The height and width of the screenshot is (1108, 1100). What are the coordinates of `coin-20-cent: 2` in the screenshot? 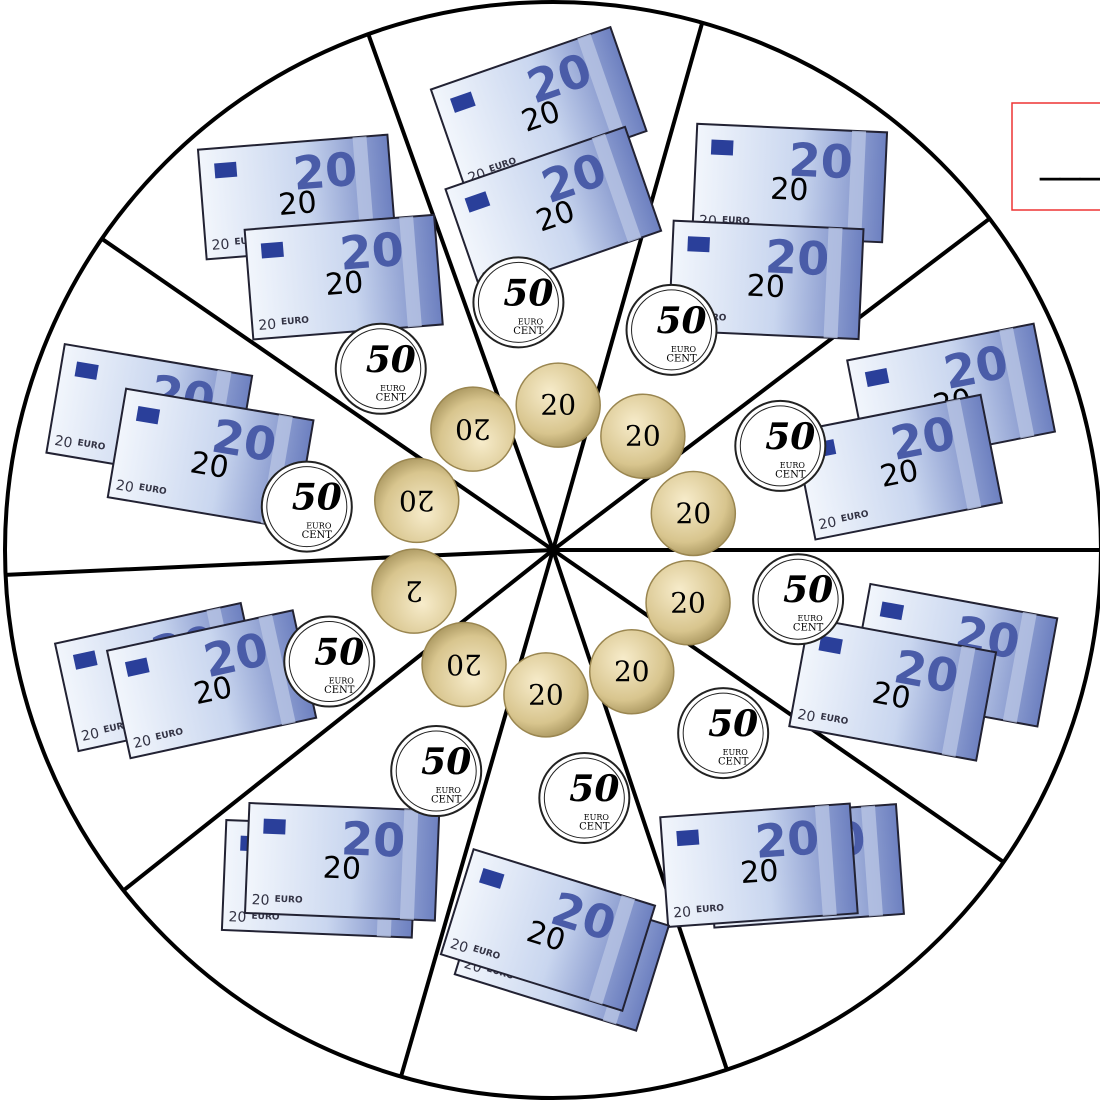 It's located at (414, 591).